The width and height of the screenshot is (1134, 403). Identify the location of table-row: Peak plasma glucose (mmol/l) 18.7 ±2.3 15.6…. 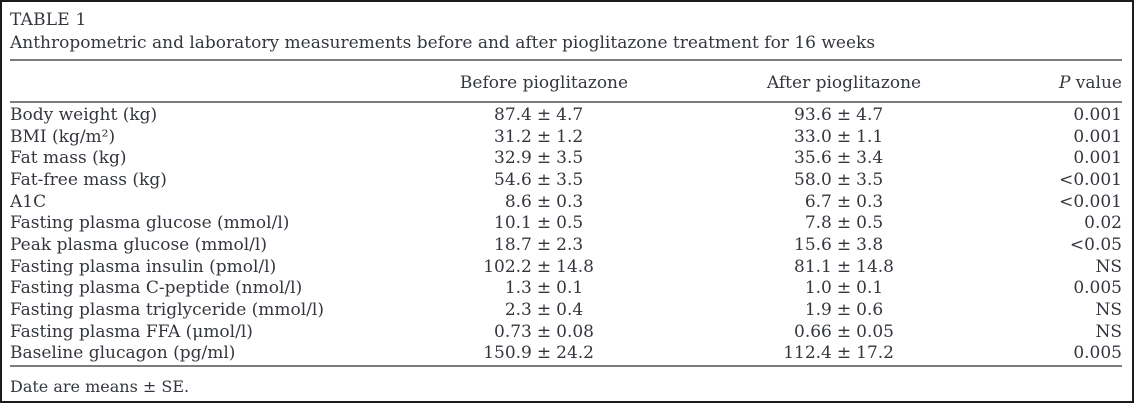
(566, 246).